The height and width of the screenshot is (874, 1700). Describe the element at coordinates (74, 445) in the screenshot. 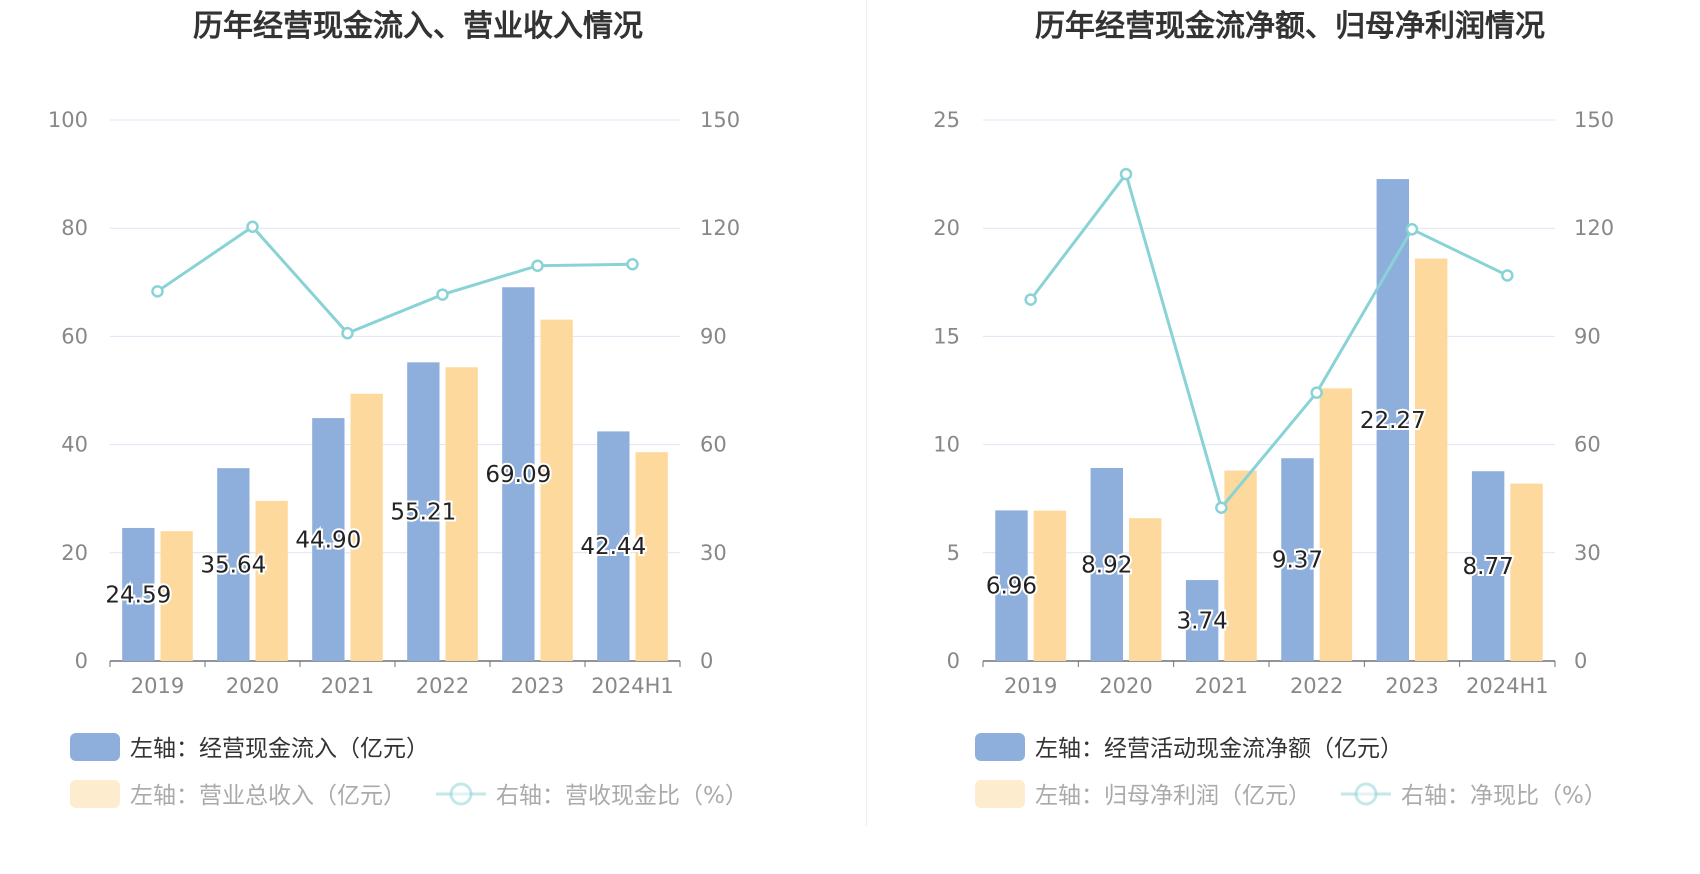

I see `left-axis-tick-label: 40` at that location.